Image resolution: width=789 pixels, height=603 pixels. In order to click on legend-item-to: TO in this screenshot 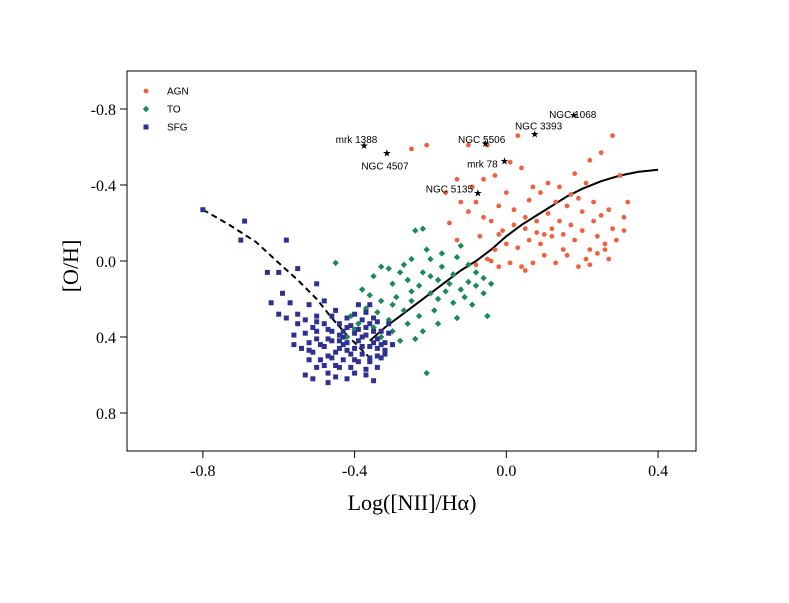, I will do `click(161, 110)`.